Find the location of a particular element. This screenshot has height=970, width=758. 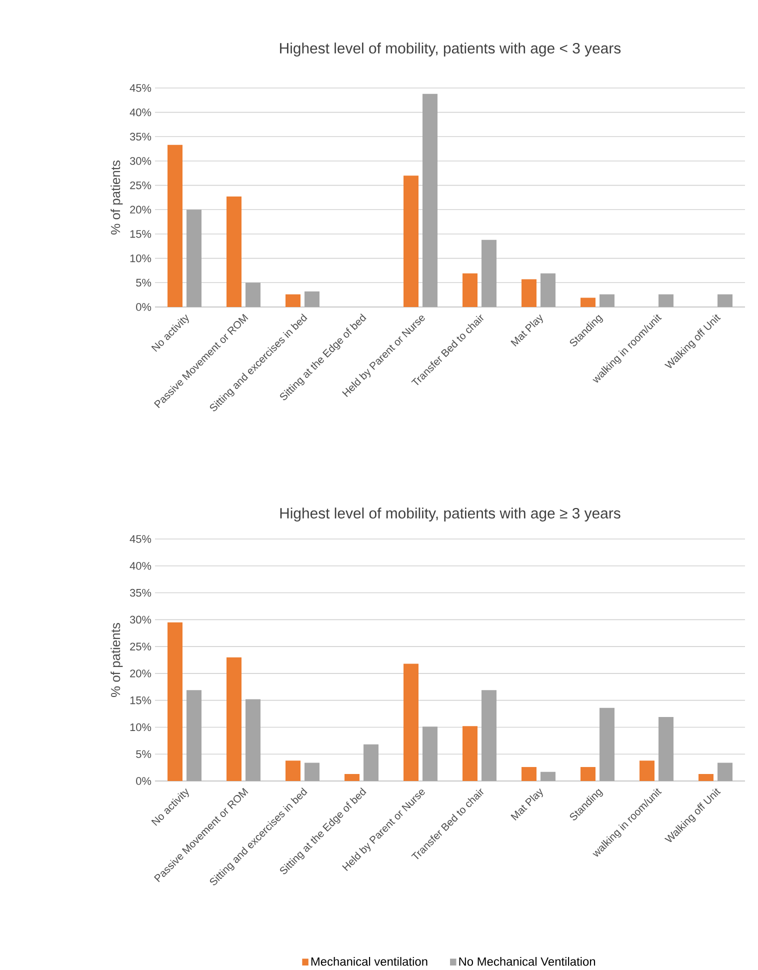

chart-title: Highest level of mobility, patients with age < 3 years is located at coordinates (450, 49).